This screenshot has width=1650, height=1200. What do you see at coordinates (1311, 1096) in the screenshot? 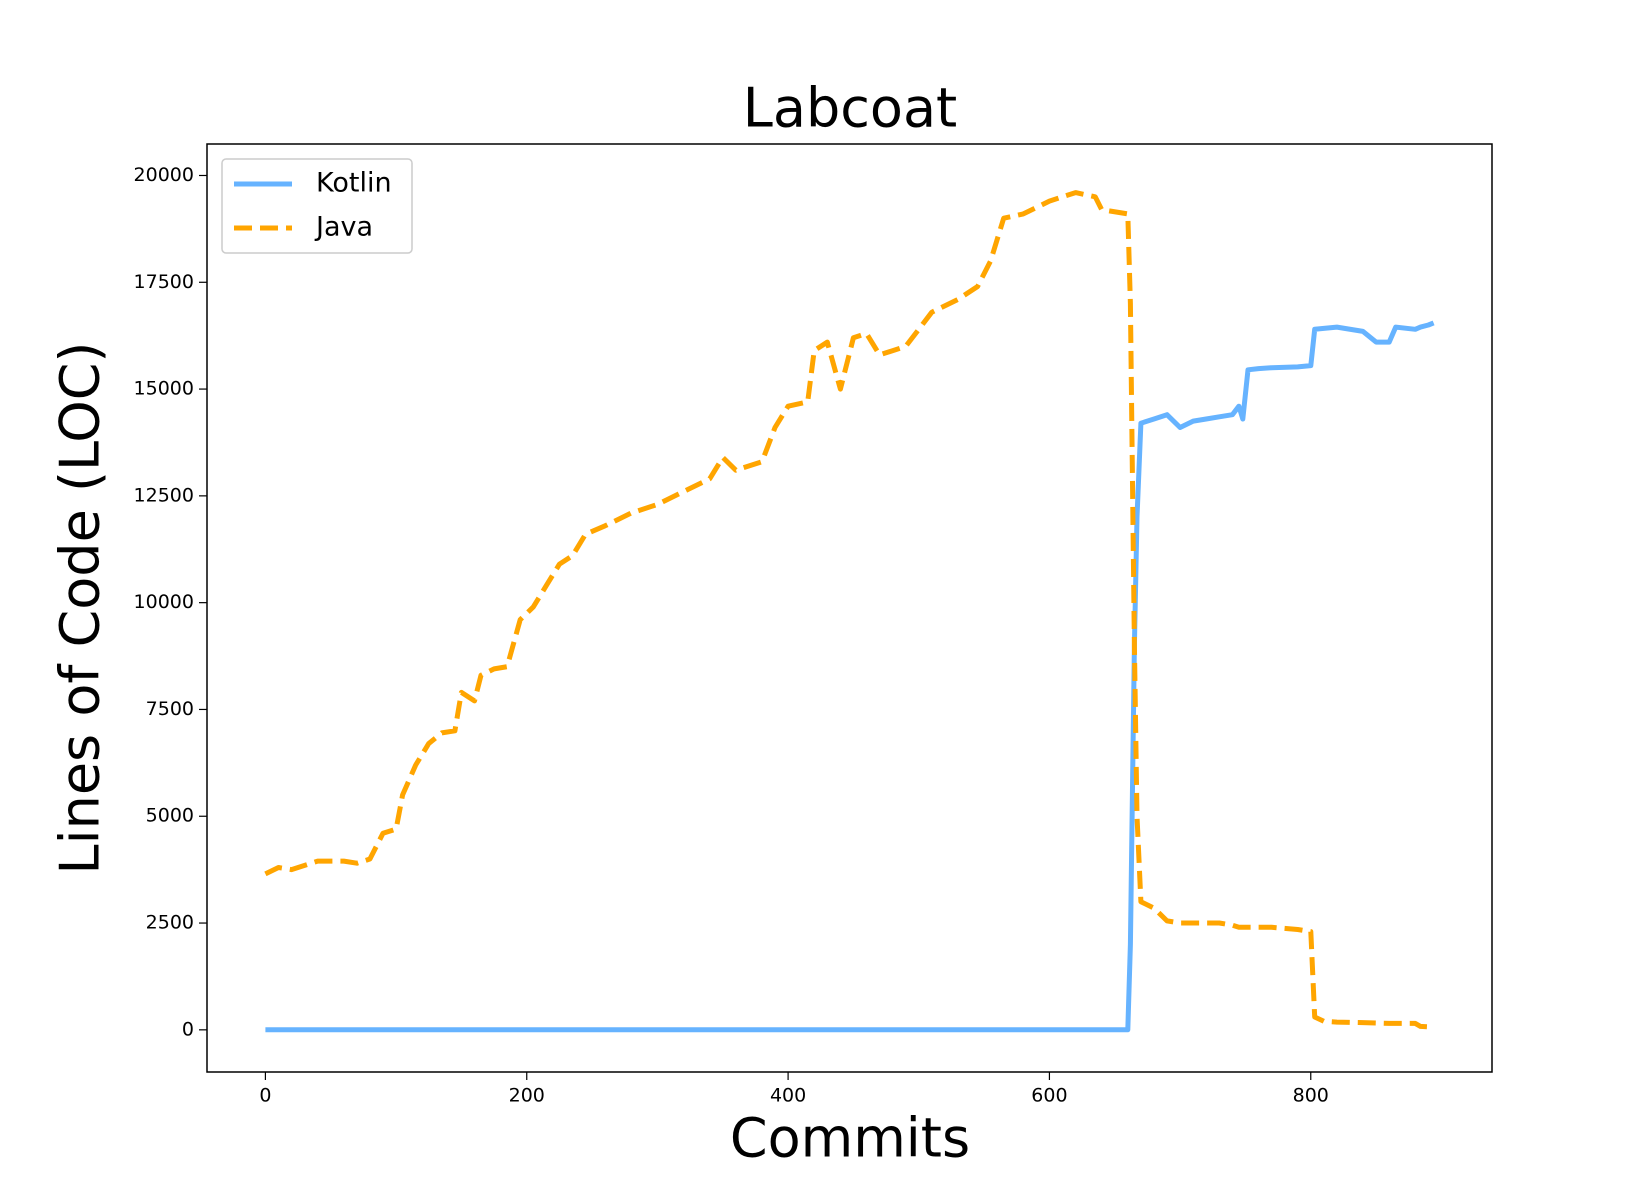
I see `x-tick-label: 800` at bounding box center [1311, 1096].